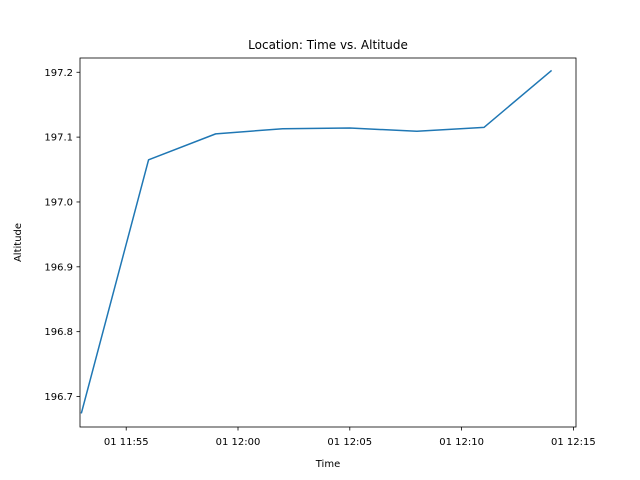 Image resolution: width=640 pixels, height=480 pixels. Describe the element at coordinates (349, 442) in the screenshot. I see `x-tick-label: 01 12:05` at that location.